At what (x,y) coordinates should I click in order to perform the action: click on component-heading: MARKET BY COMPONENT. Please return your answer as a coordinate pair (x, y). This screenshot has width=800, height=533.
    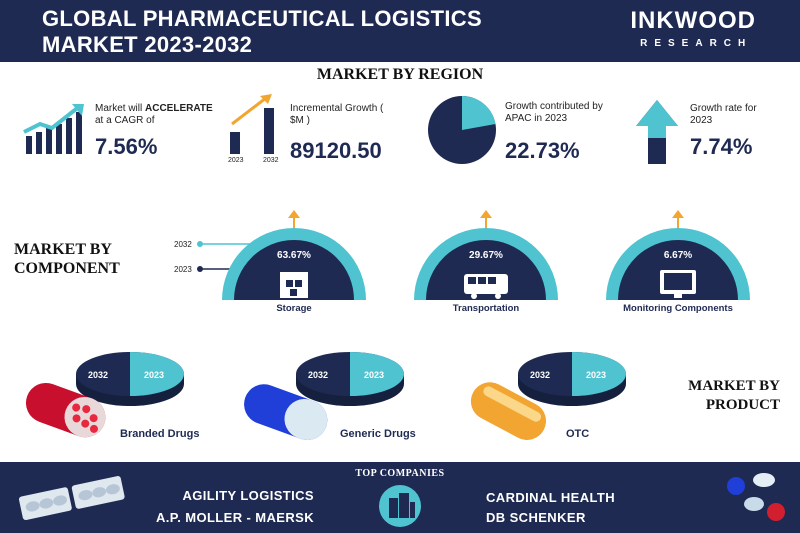
    Looking at the image, I should click on (67, 259).